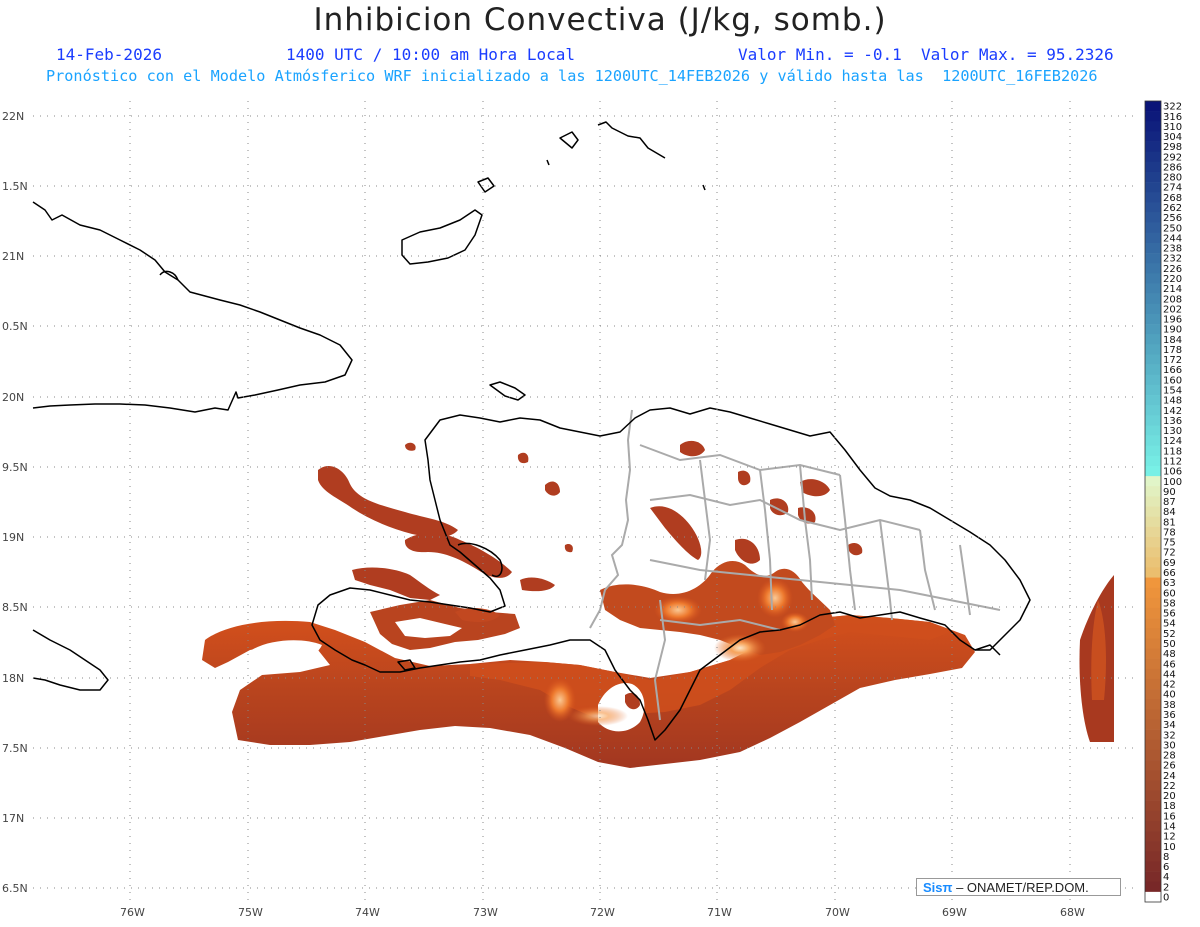  Describe the element at coordinates (1169, 644) in the screenshot. I see `colorbar-label: 50` at that location.